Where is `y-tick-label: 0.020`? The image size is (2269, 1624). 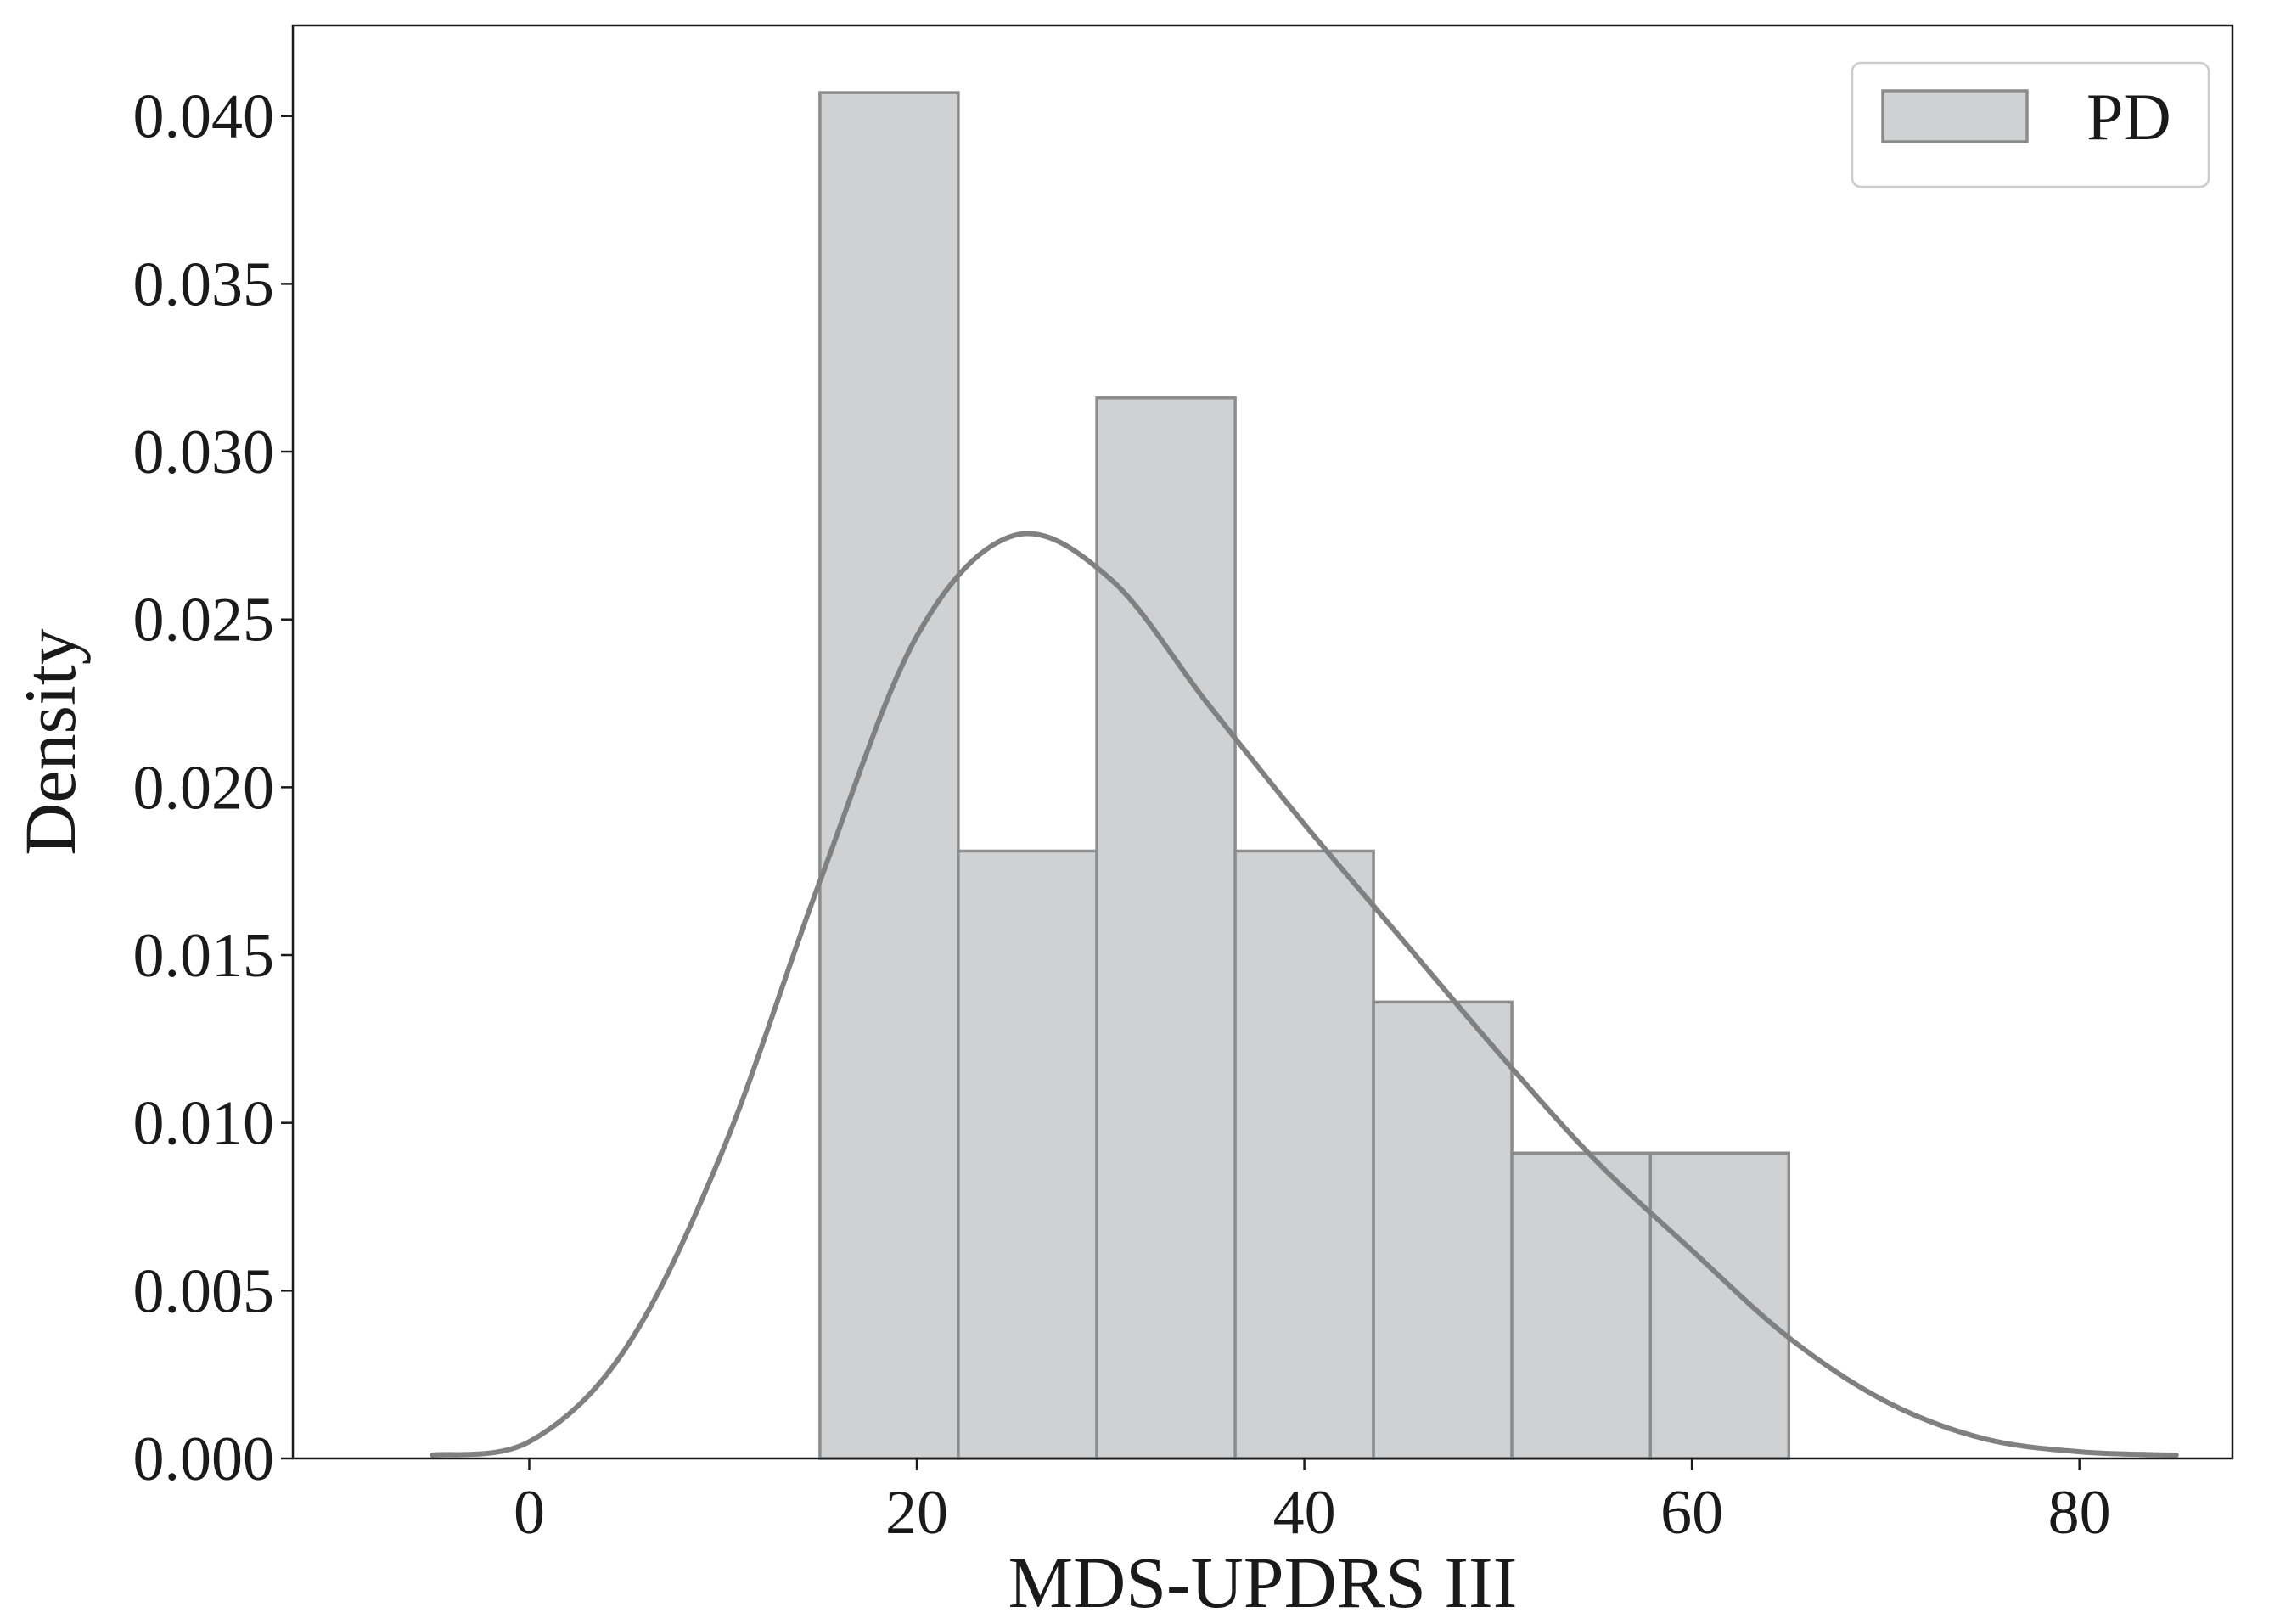
y-tick-label: 0.020 is located at coordinates (204, 788).